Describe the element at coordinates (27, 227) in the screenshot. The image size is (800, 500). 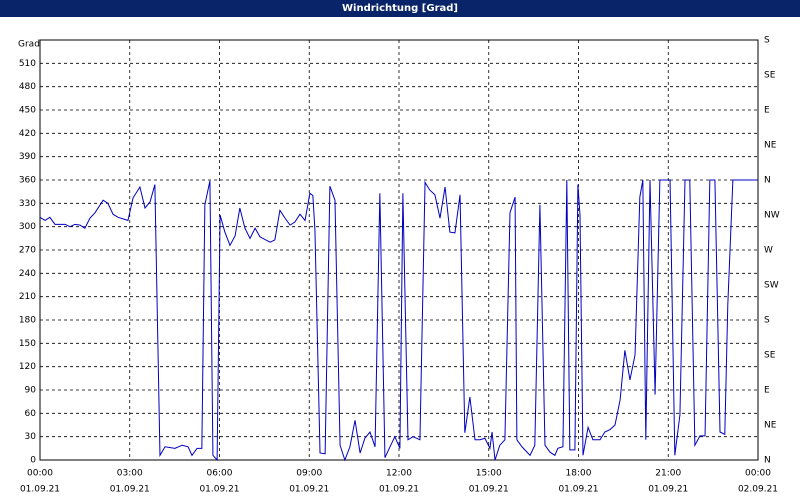
I see `y-tick-label: 300` at that location.